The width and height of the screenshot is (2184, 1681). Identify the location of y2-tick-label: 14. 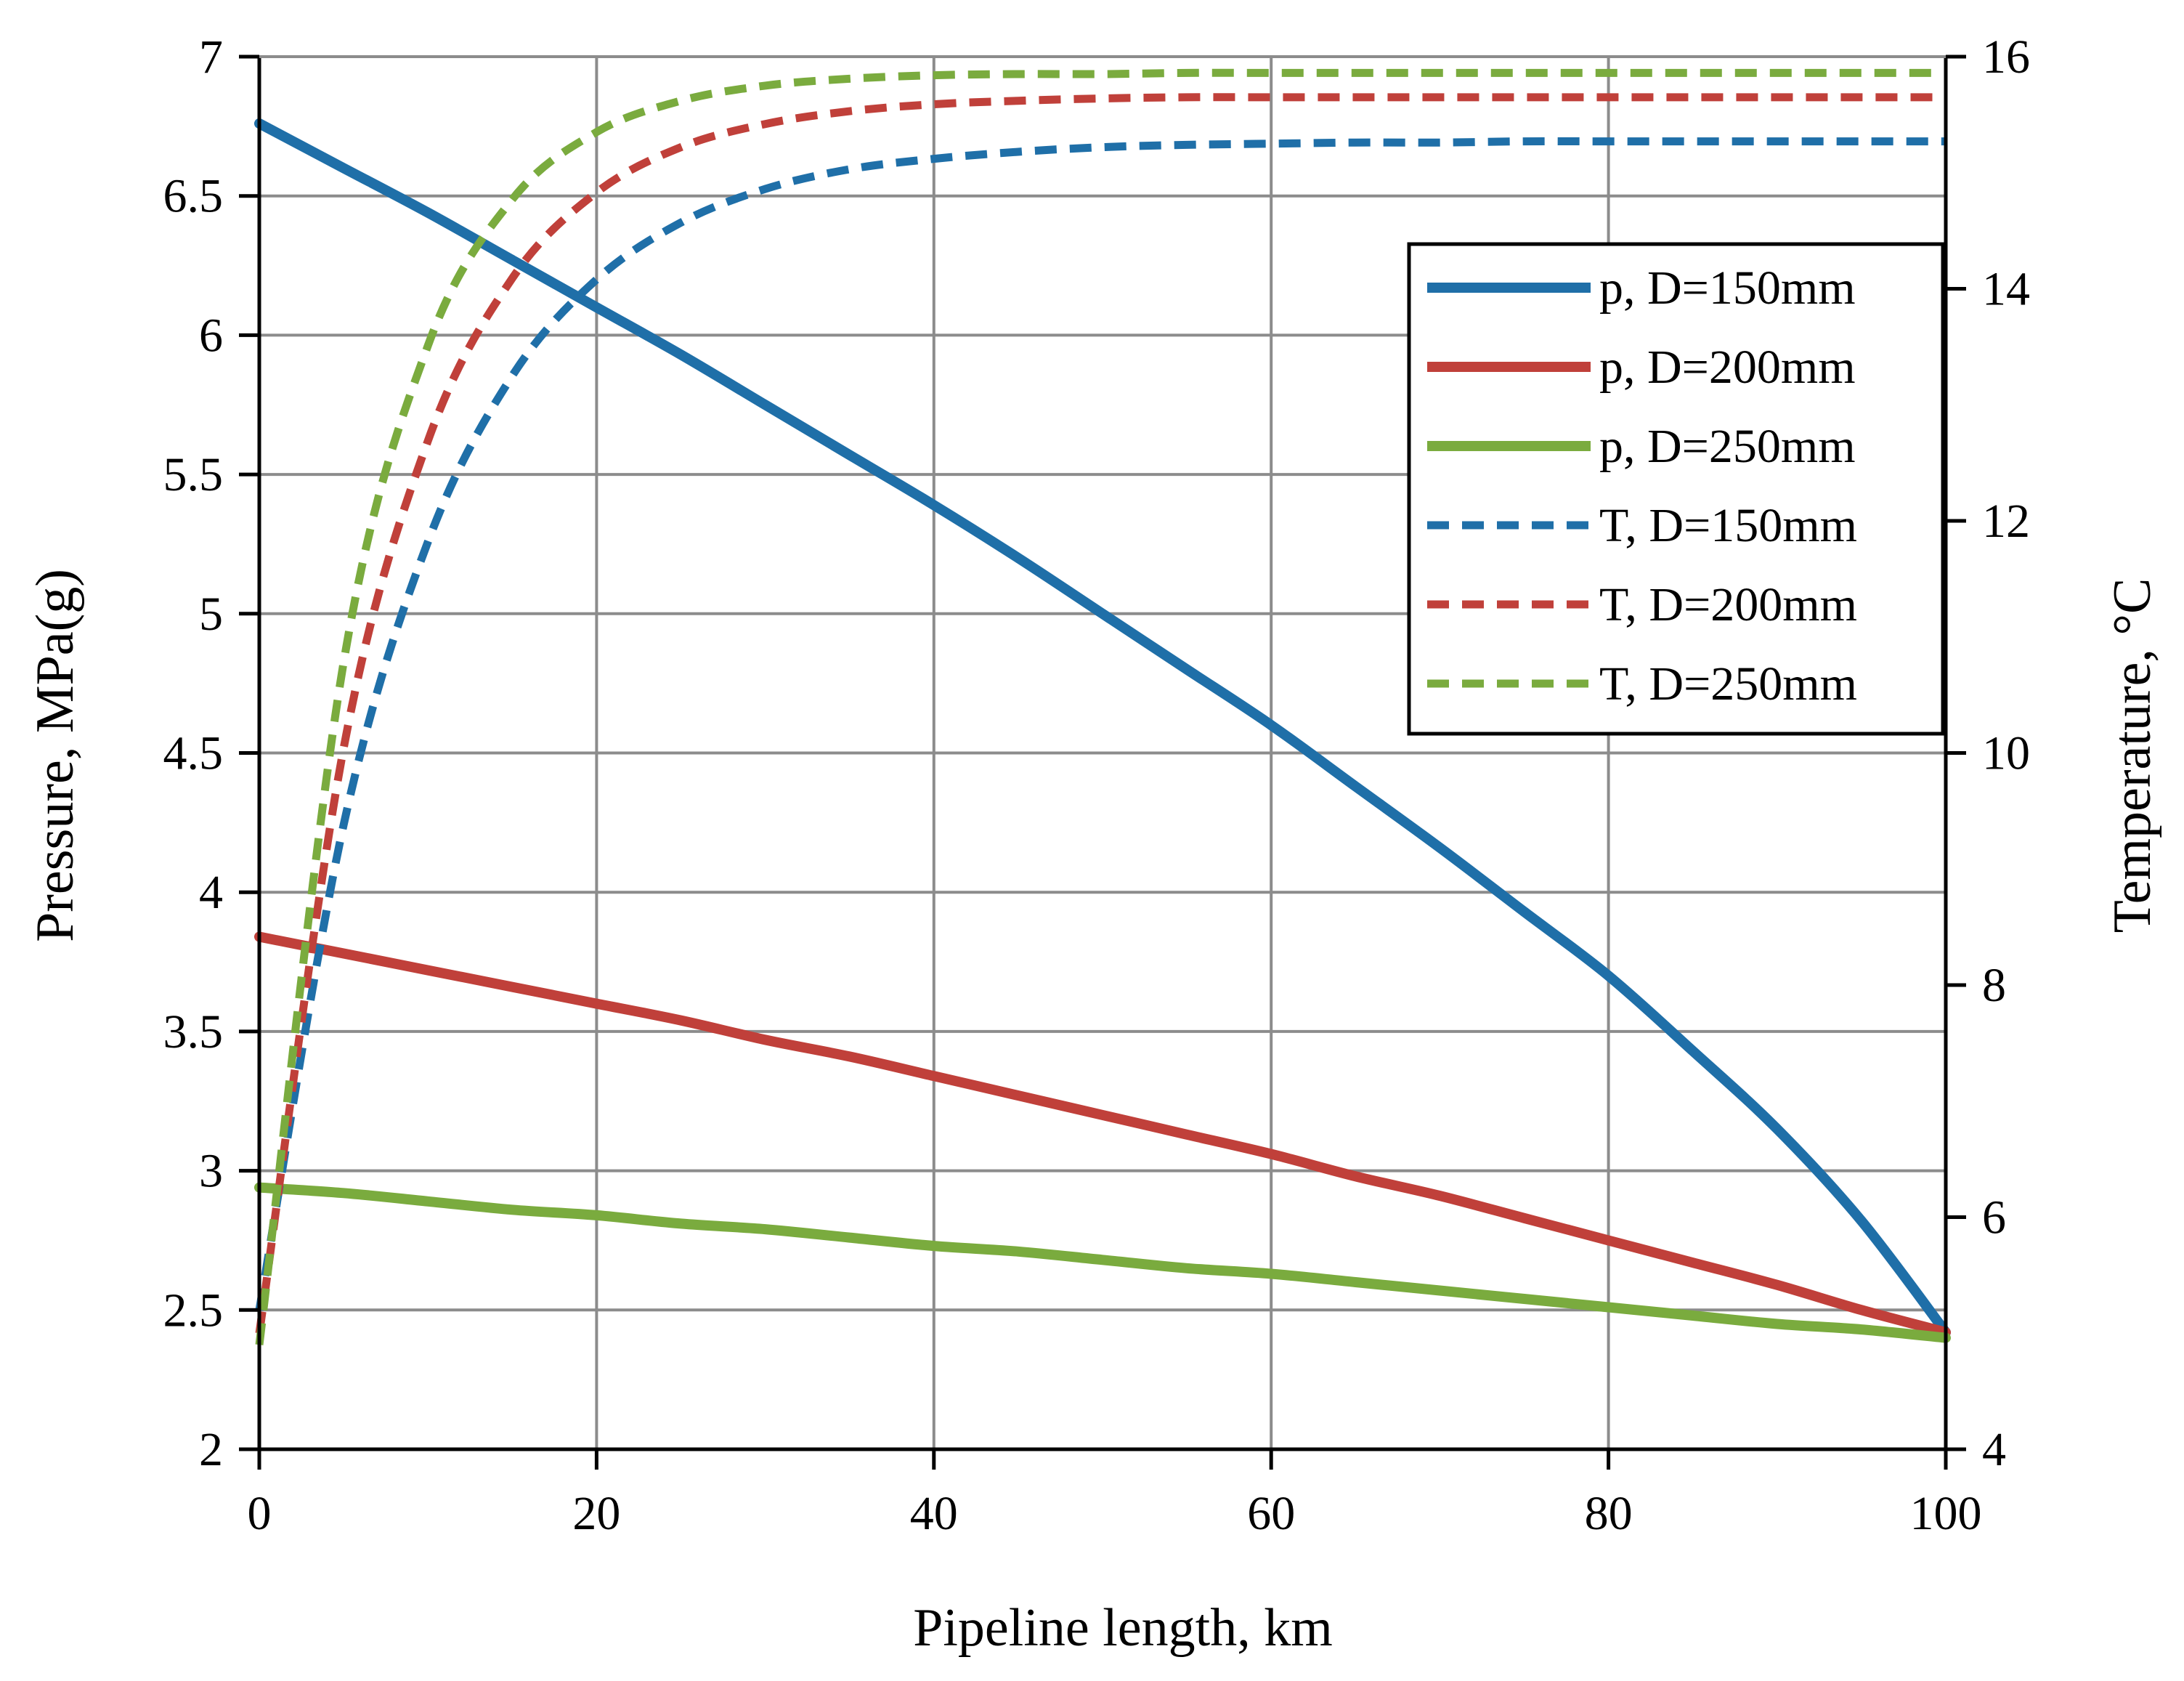
(2006, 289).